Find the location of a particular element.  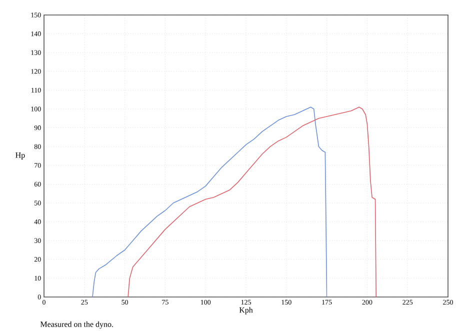

x-axis-title: Kph is located at coordinates (246, 310).